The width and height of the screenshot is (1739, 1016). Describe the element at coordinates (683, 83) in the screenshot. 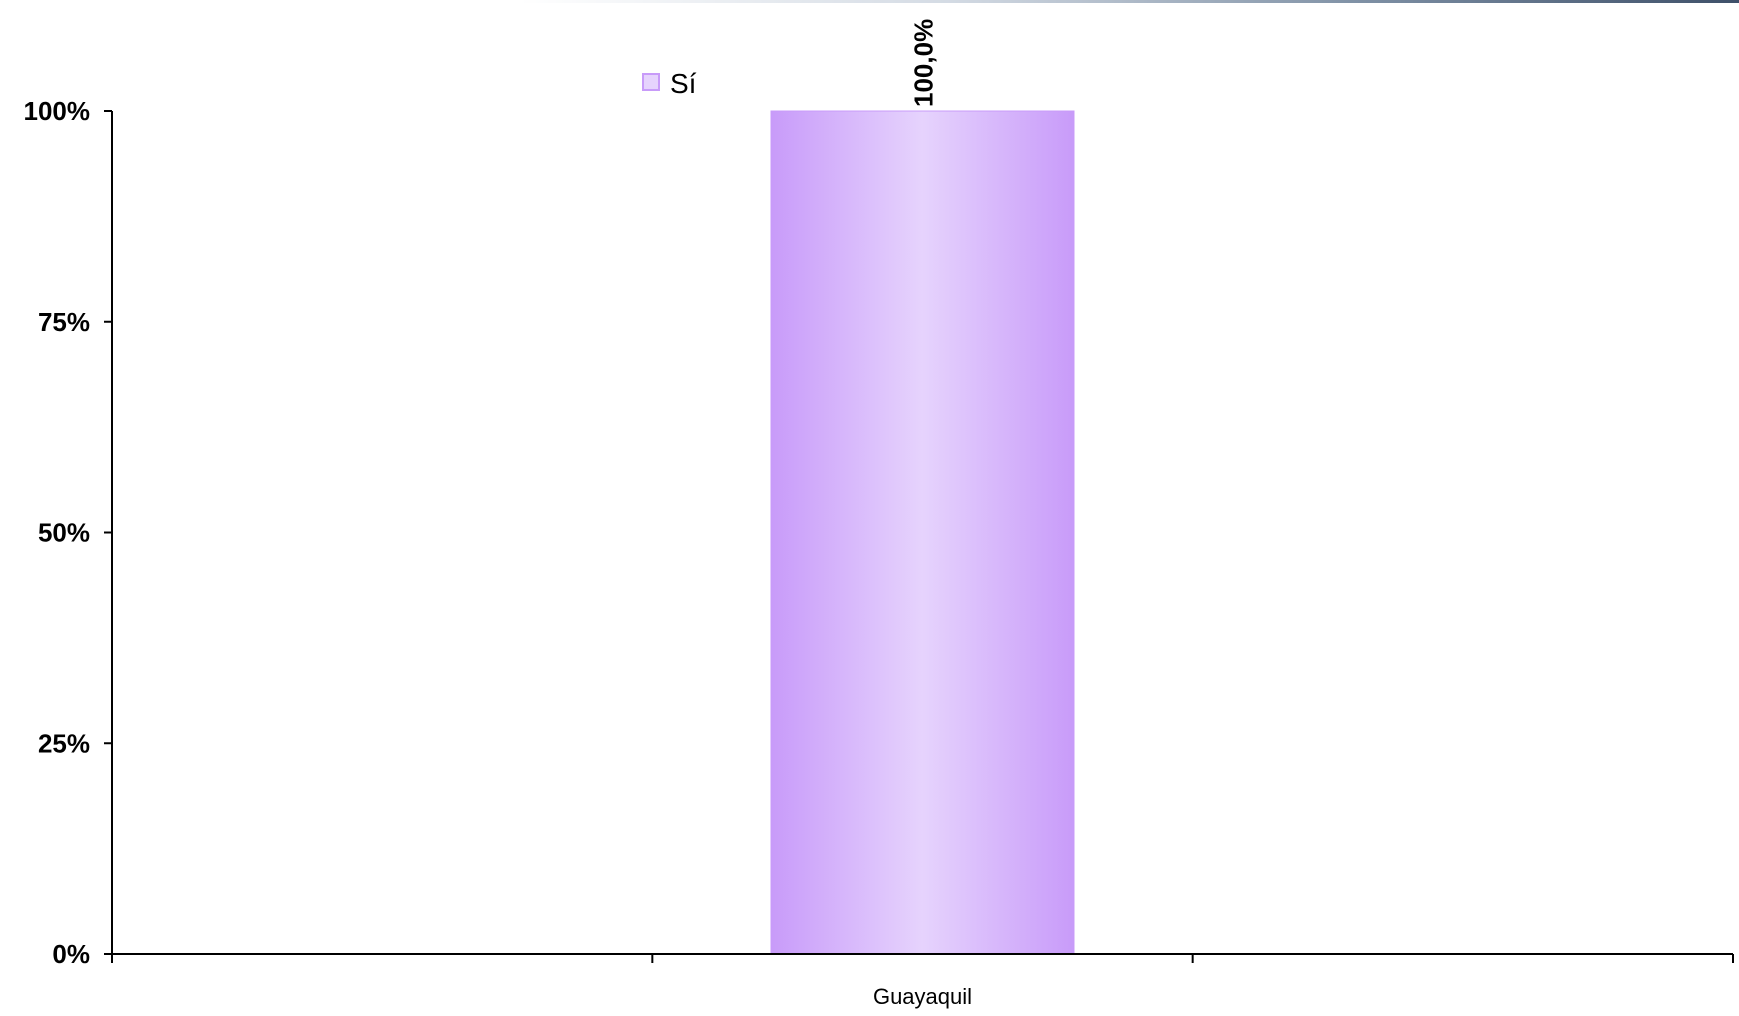

I see `legend-label: Sí` at that location.